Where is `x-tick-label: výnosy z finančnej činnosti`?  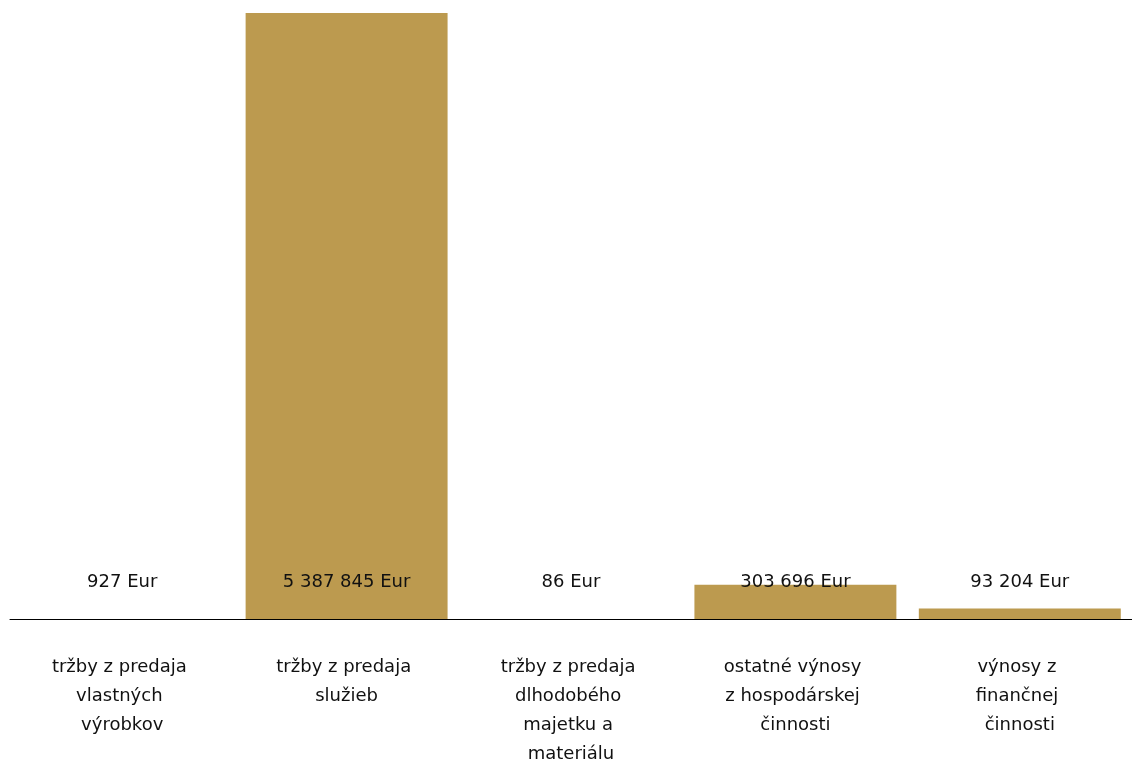 x-tick-label: výnosy z finančnej činnosti is located at coordinates (1019, 694).